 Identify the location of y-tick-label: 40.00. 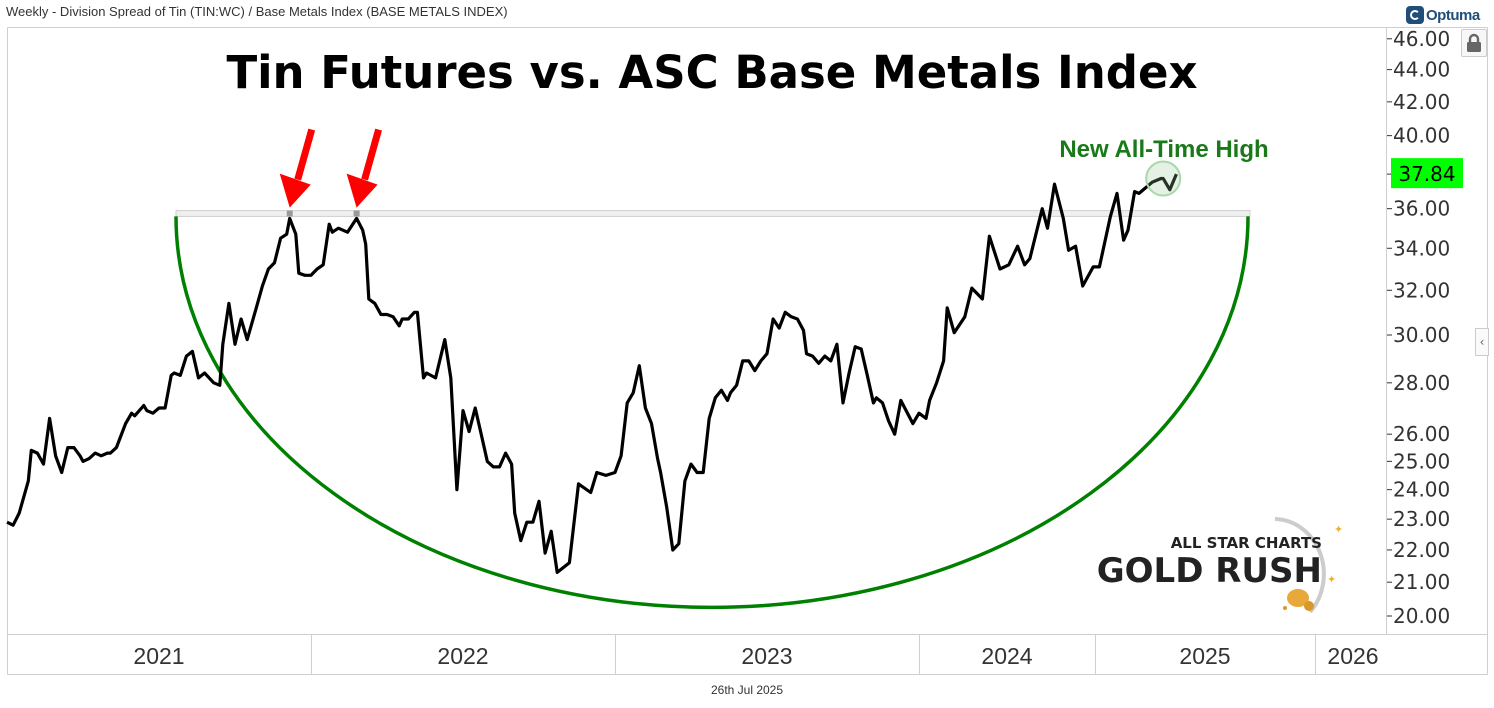
(1421, 136).